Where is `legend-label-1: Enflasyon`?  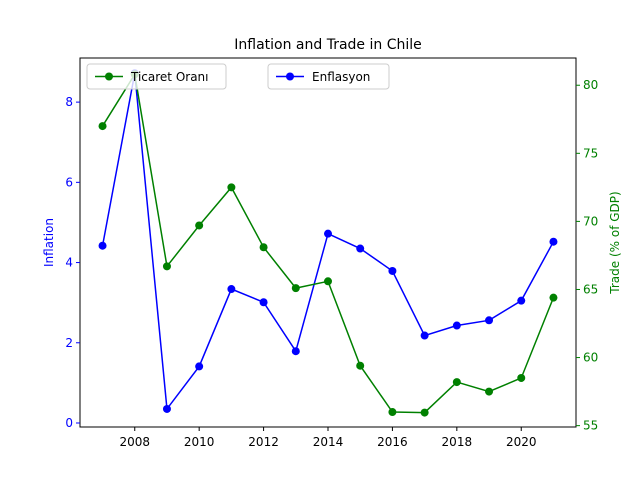
legend-label-1: Enflasyon is located at coordinates (341, 77).